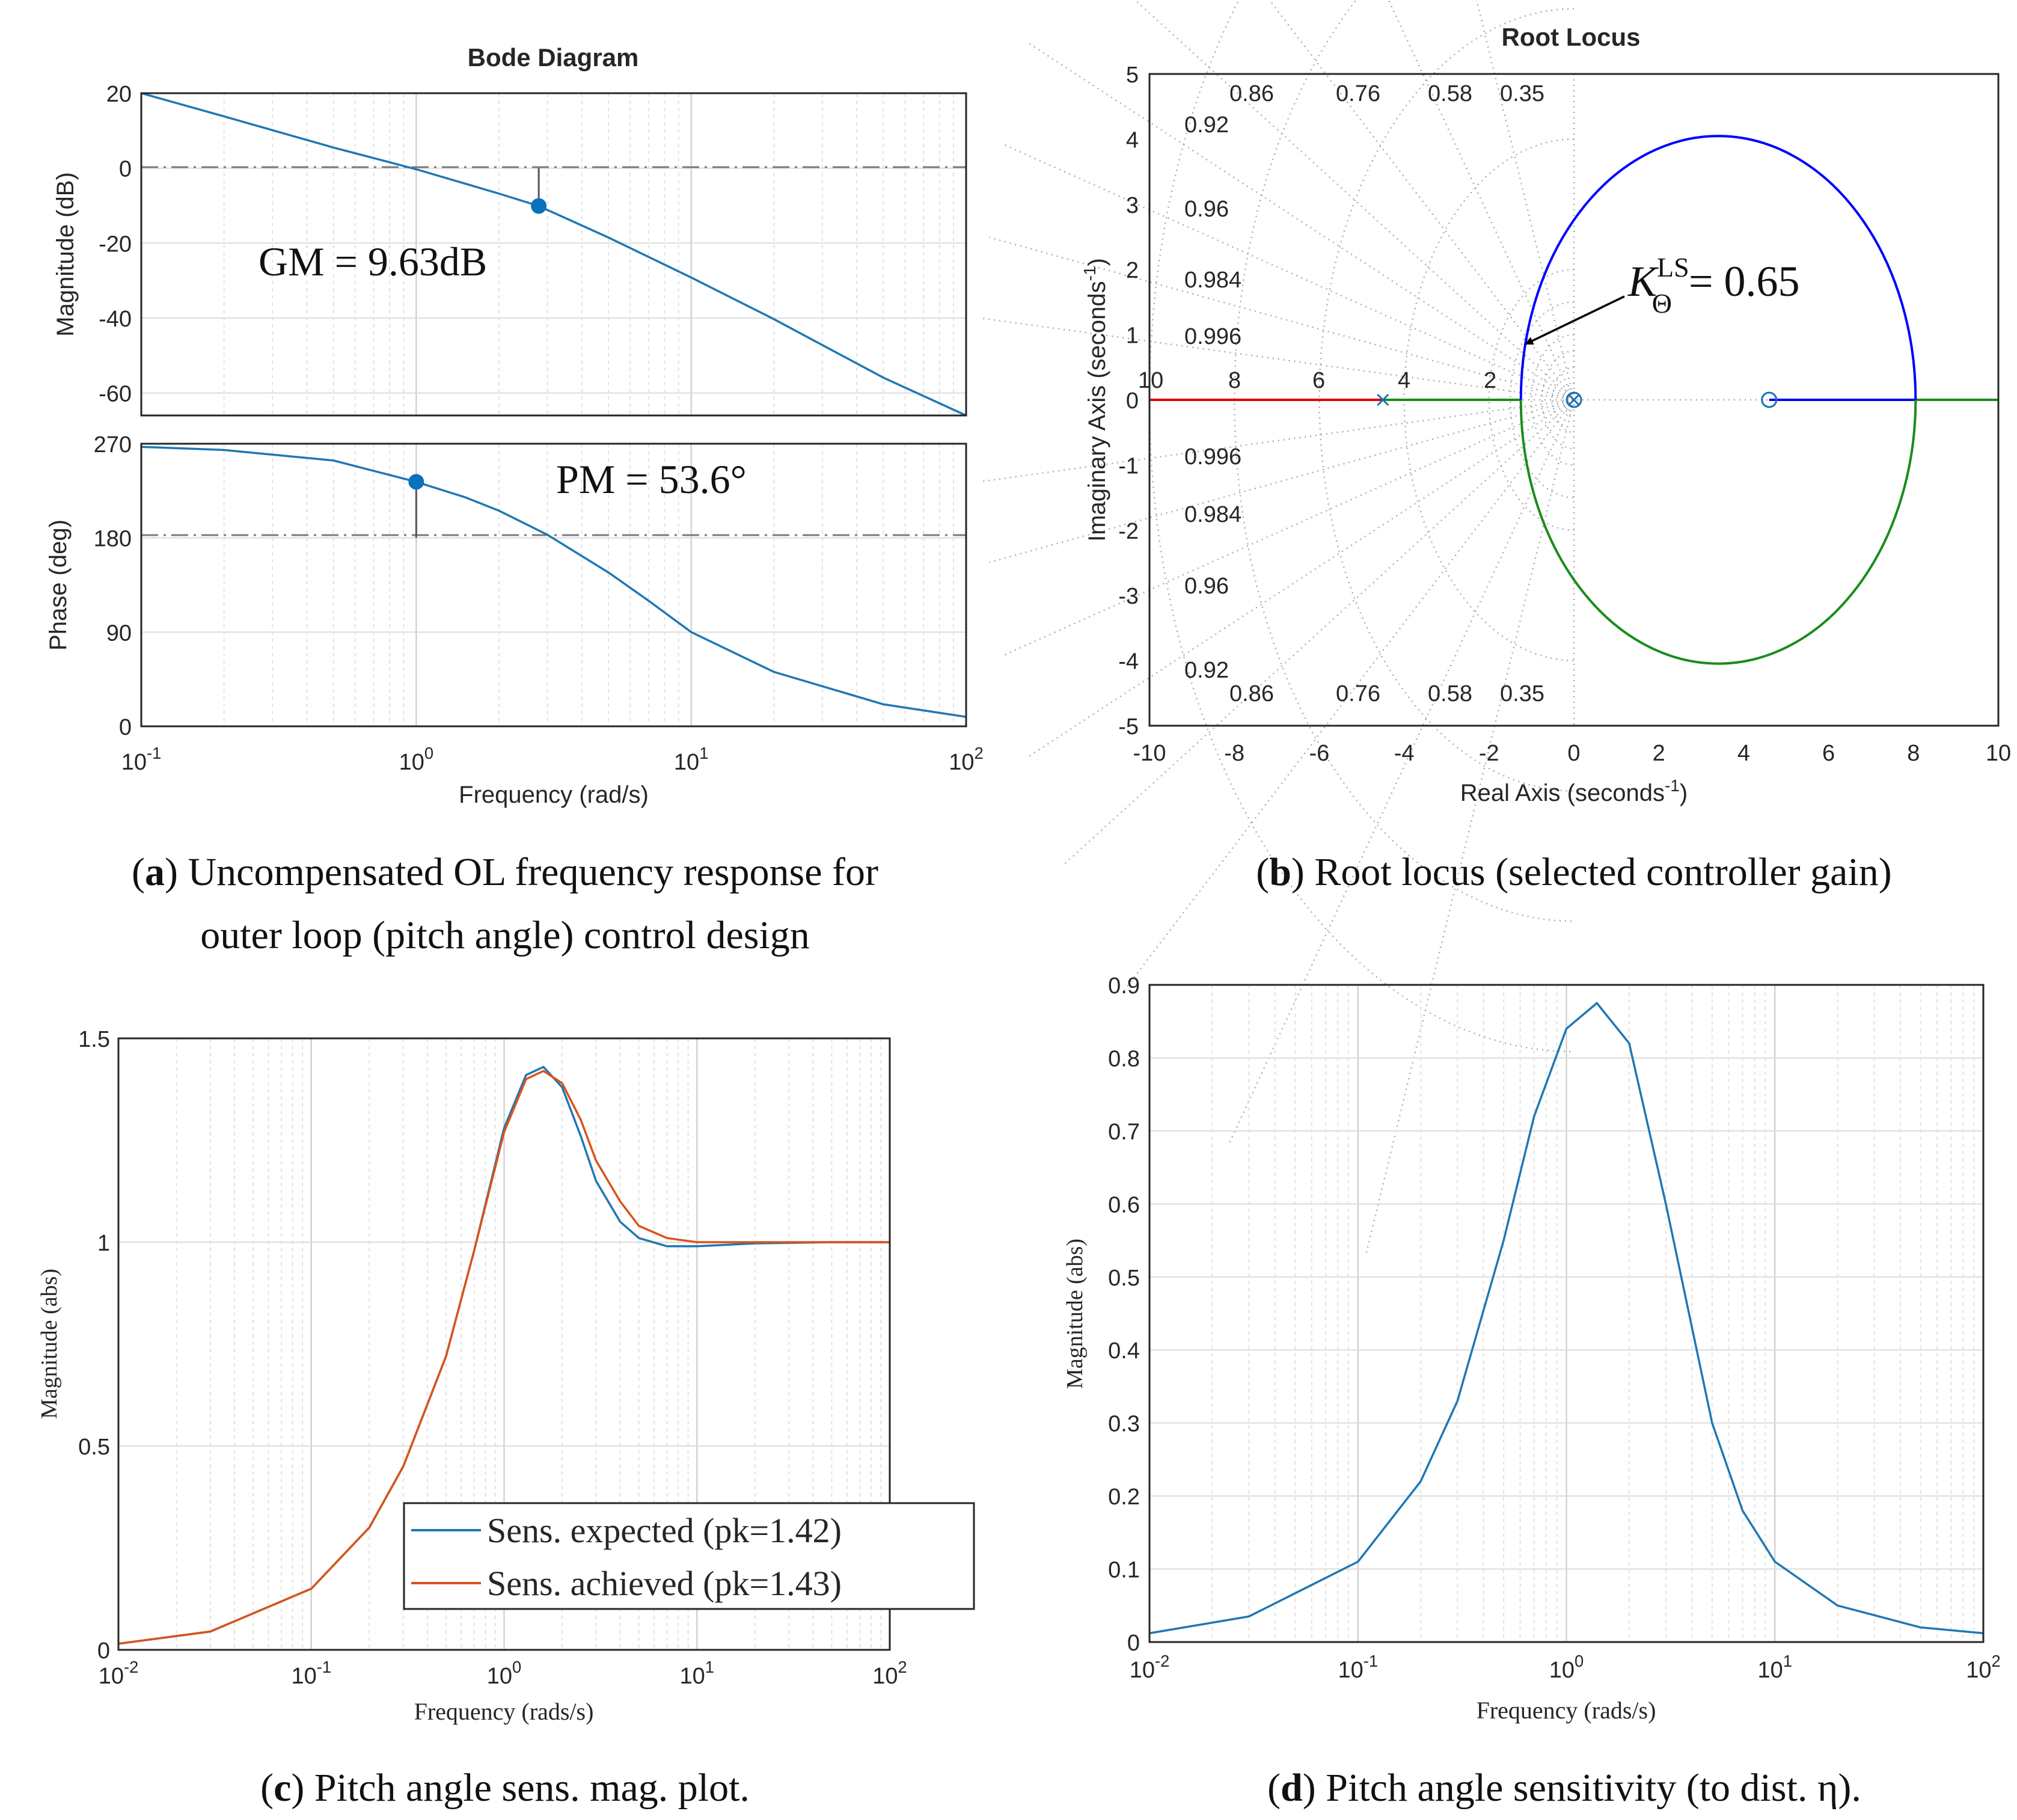 Image resolution: width=2017 pixels, height=1820 pixels. Describe the element at coordinates (1213, 281) in the screenshot. I see `b-damping-label: 0.984` at that location.